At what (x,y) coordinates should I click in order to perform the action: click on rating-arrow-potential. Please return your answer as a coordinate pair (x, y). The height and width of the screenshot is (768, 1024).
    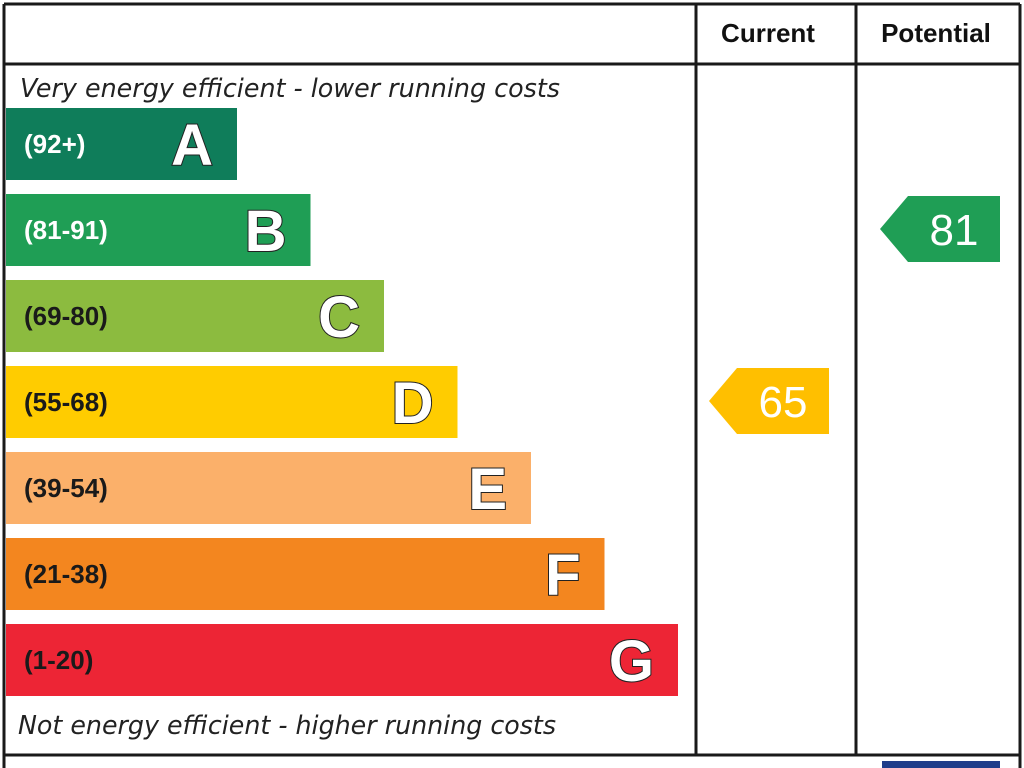
    Looking at the image, I should click on (940, 229).